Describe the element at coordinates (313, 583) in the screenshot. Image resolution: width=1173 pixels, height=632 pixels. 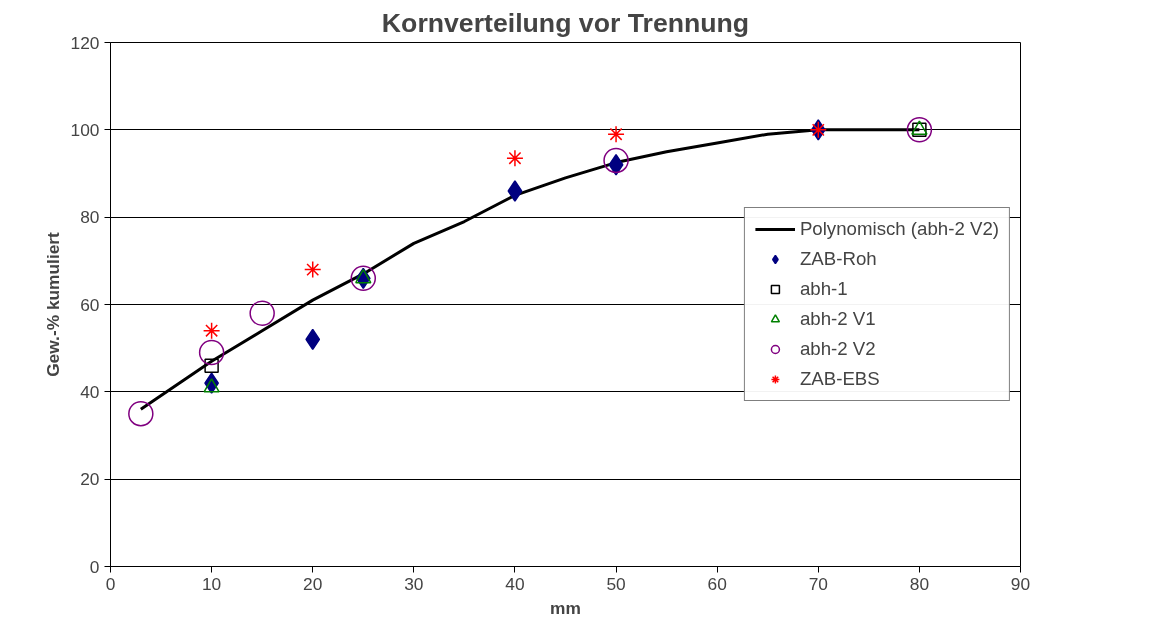
I see `x-tick-label: 20` at that location.